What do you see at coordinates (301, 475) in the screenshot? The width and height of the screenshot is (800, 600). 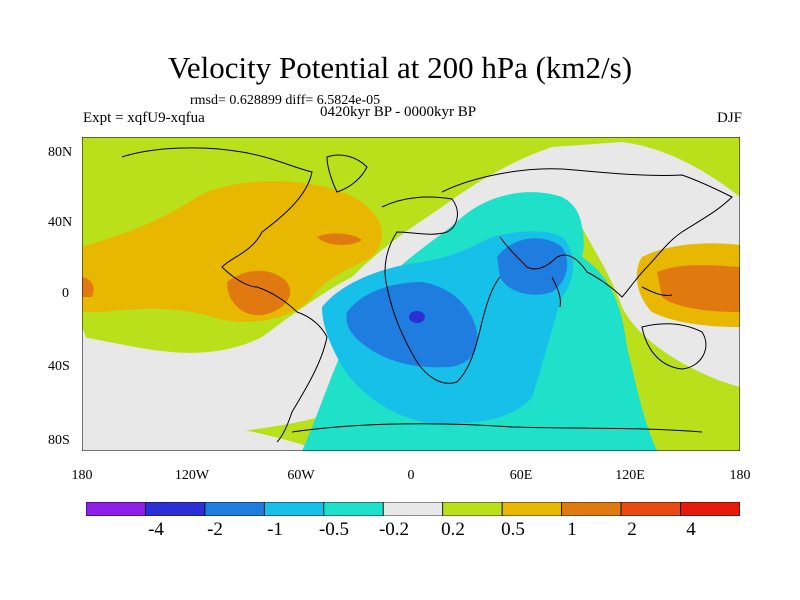 I see `x-tick-60W: 60W` at bounding box center [301, 475].